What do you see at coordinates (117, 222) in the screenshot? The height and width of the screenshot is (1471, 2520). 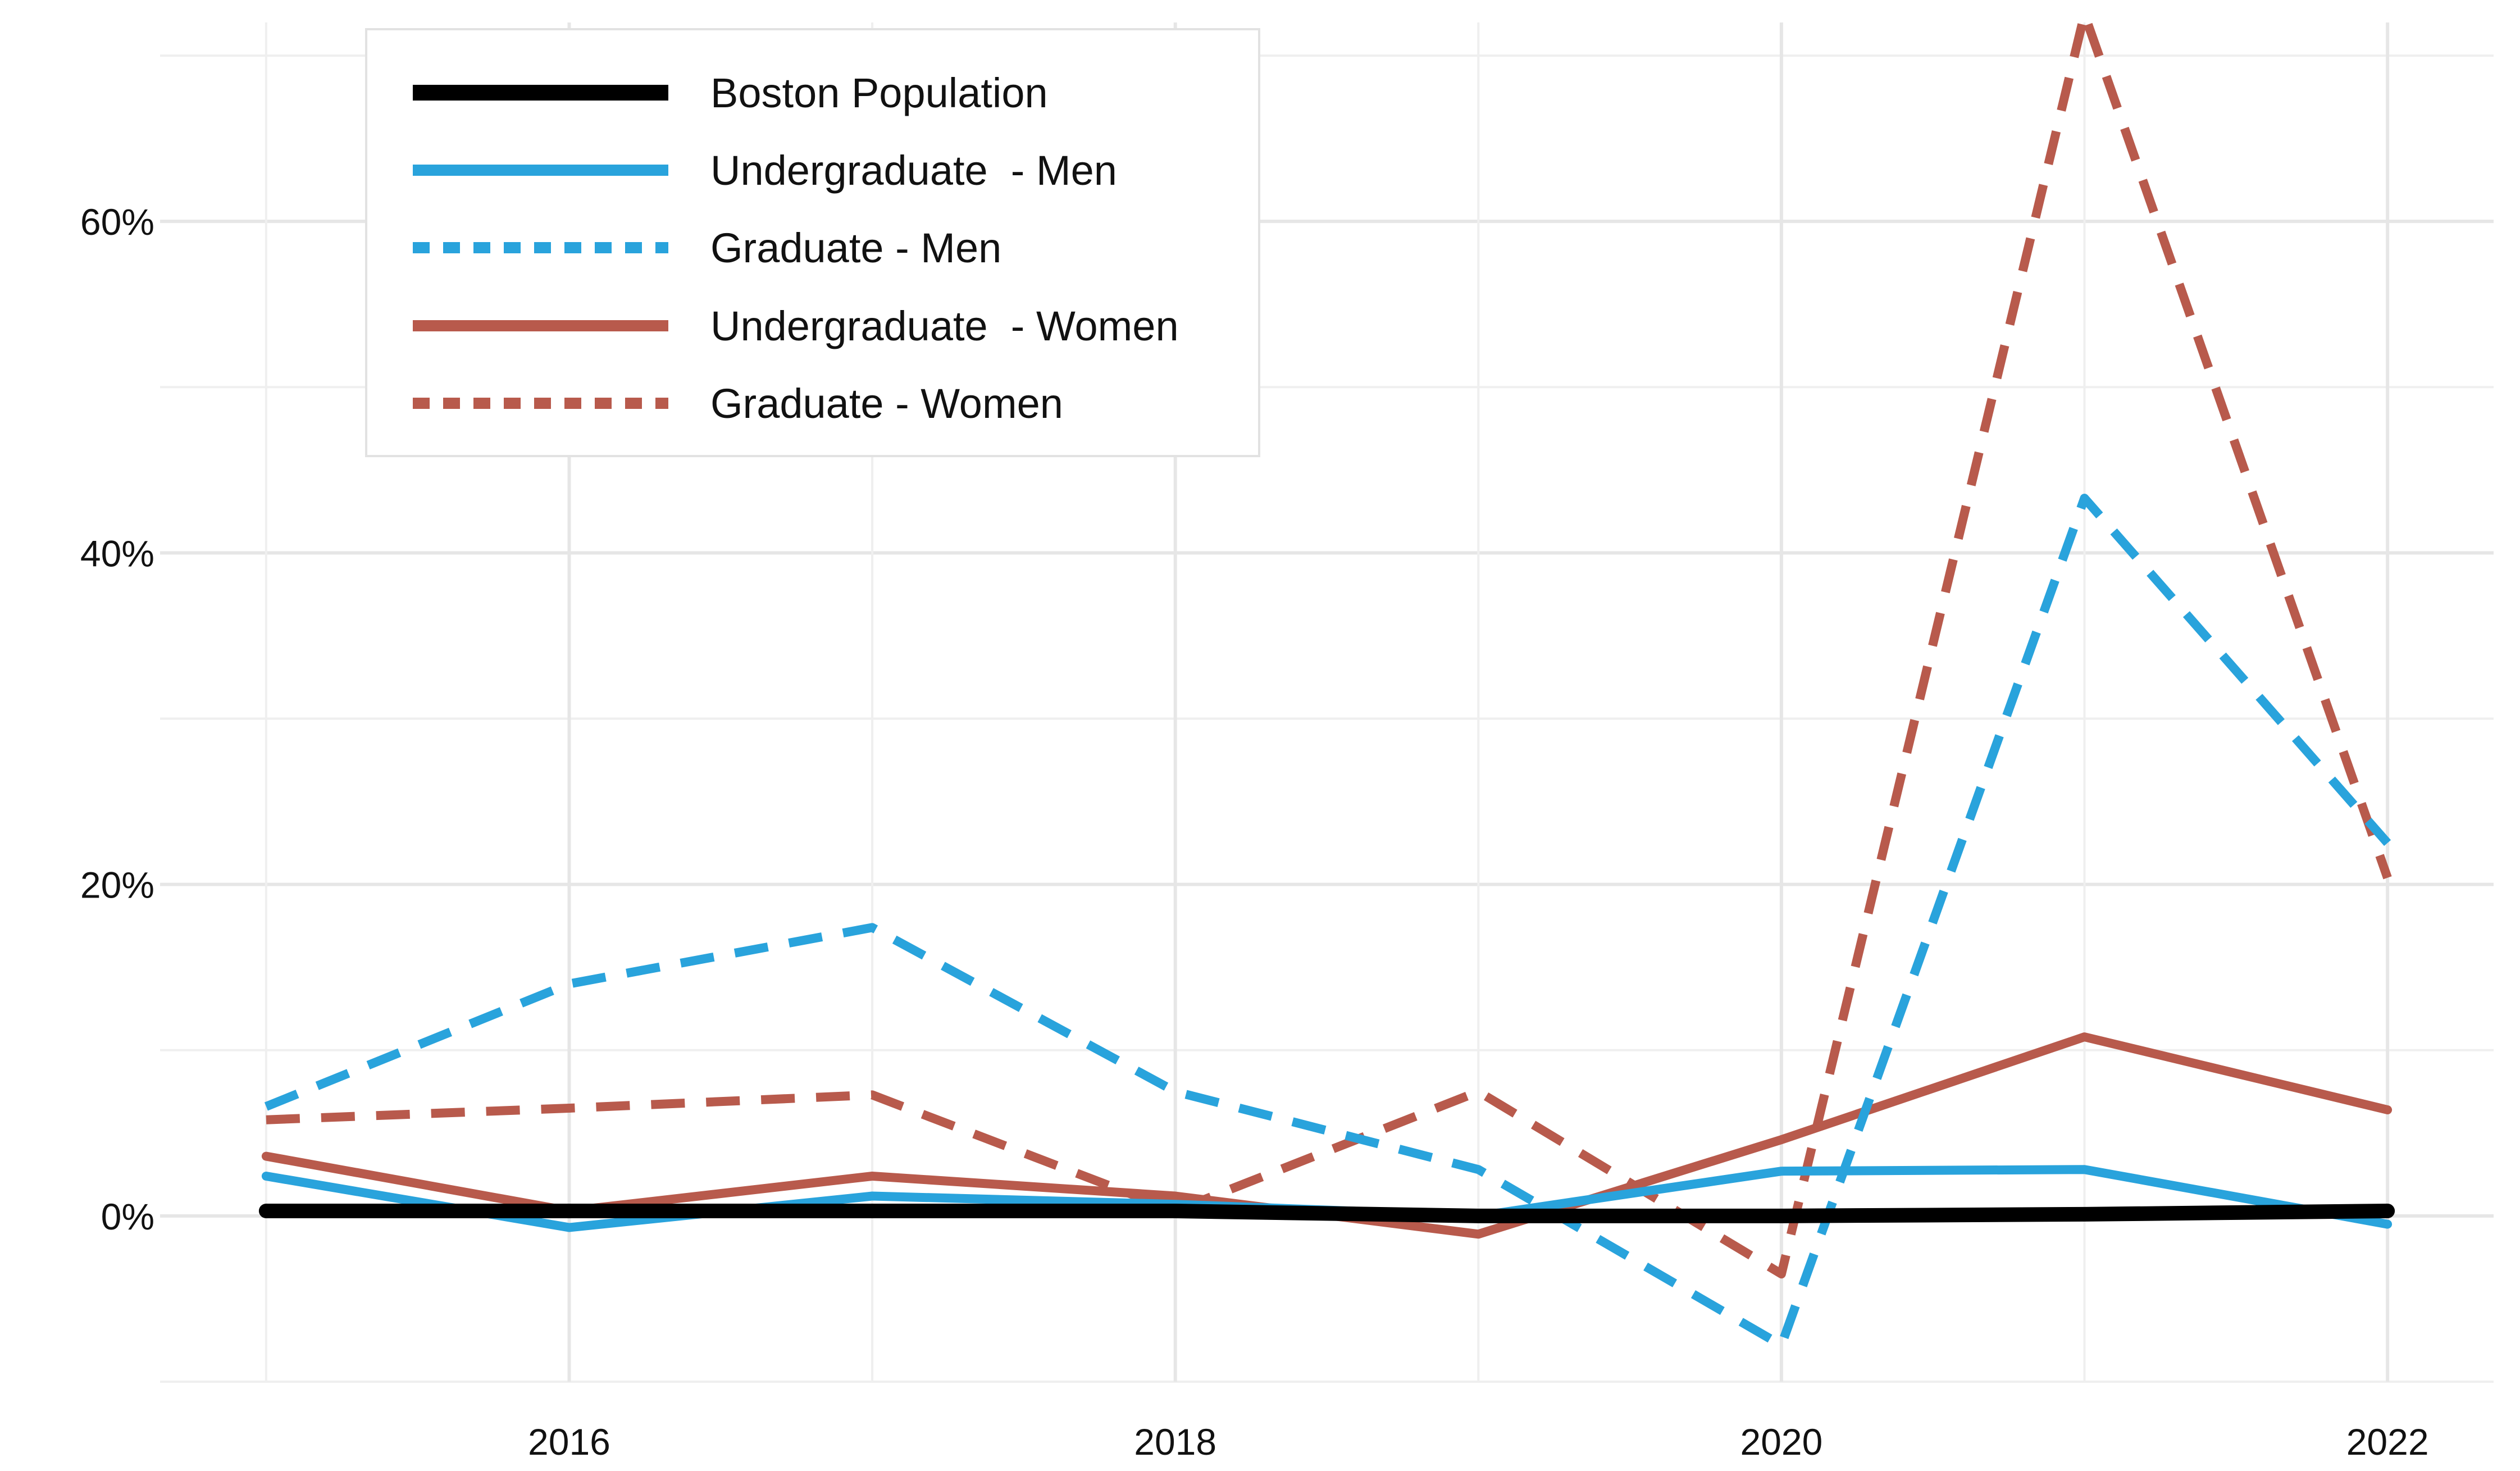 I see `y-tick-label: 60%` at bounding box center [117, 222].